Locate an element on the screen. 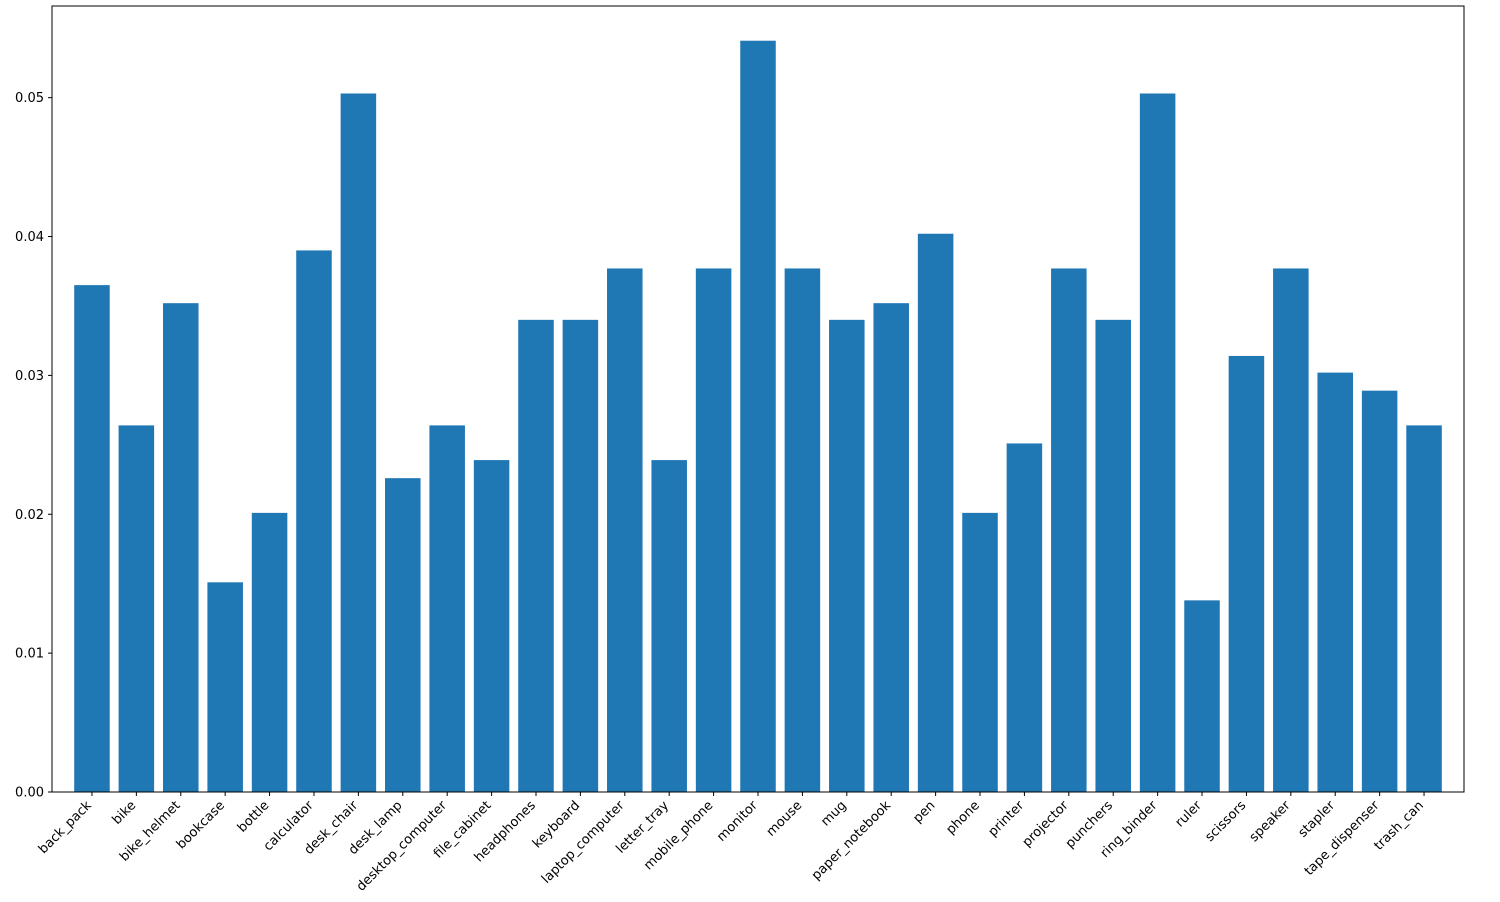 The image size is (1500, 902). bar-calculator is located at coordinates (314, 521).